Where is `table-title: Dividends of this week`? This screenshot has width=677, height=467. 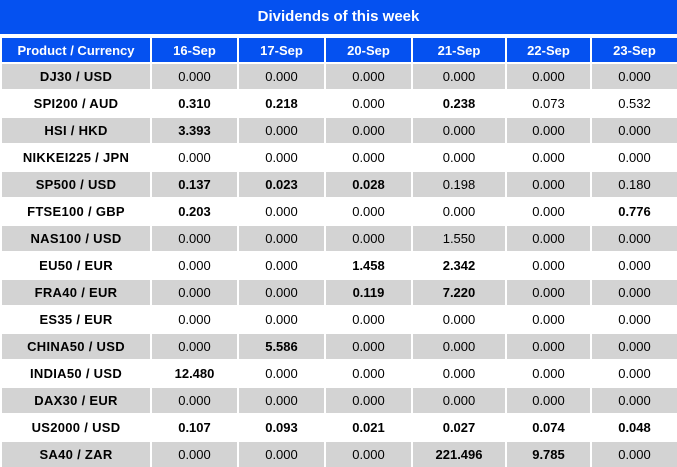 table-title: Dividends of this week is located at coordinates (338, 18).